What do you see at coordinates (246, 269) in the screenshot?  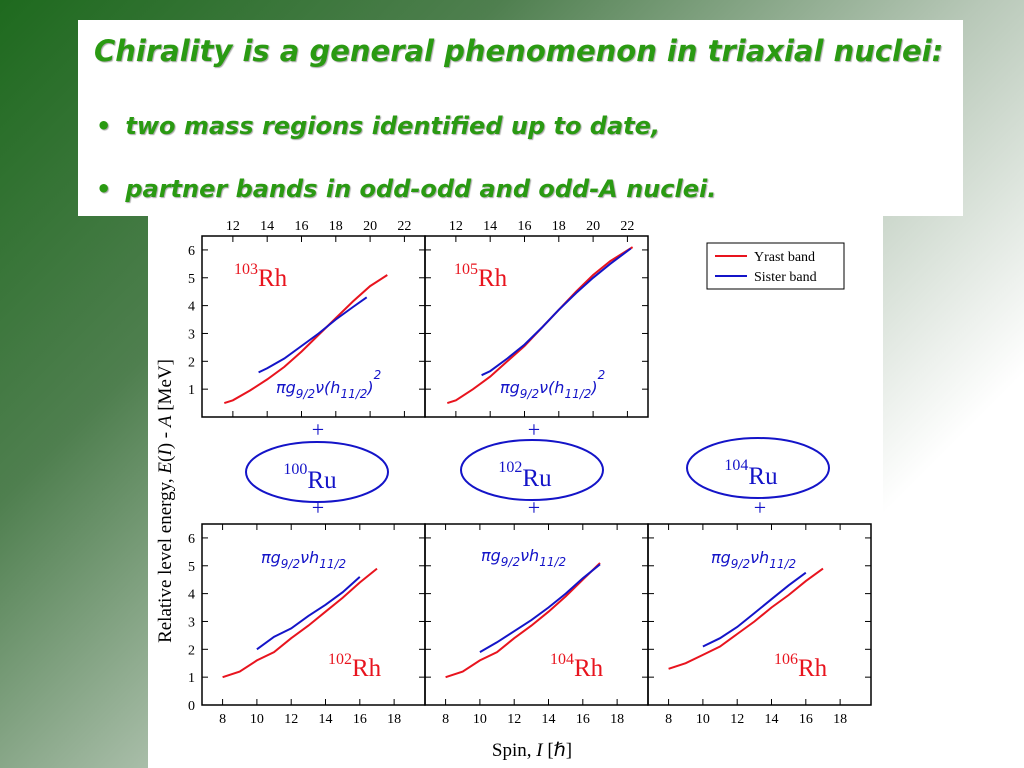 I see `nucleus-mass: 103` at bounding box center [246, 269].